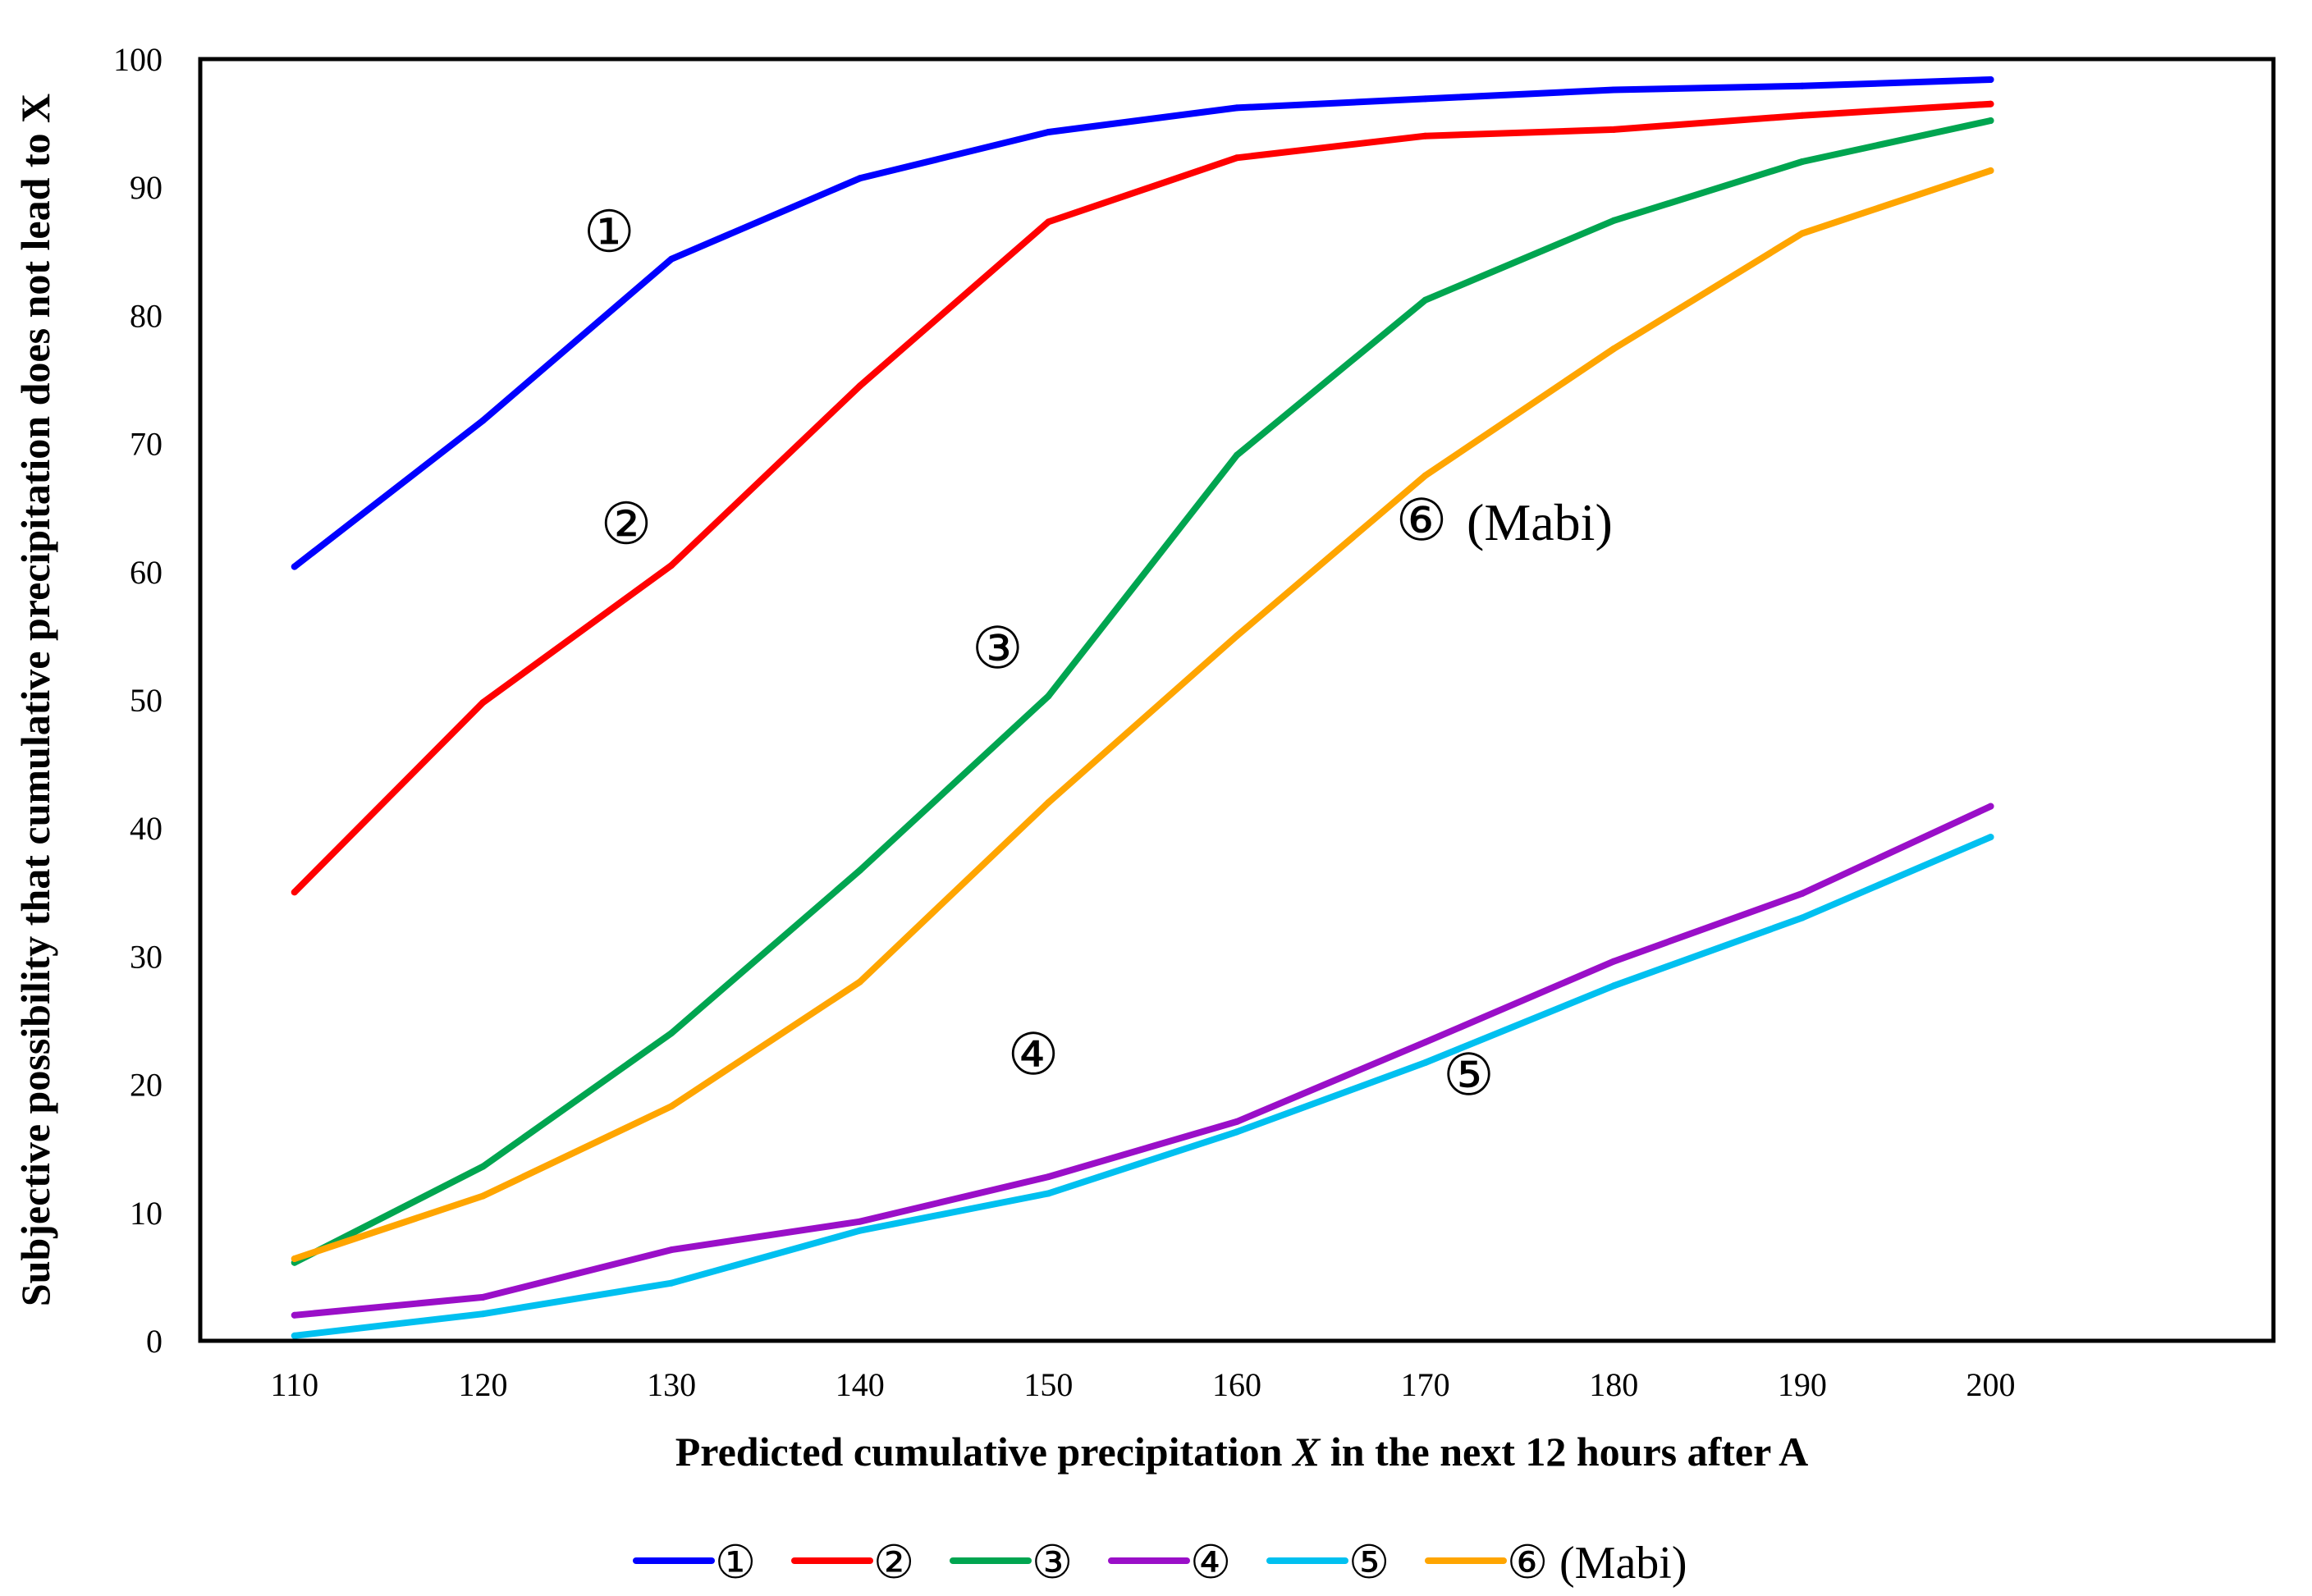  I want to click on annotation-6: ⑤, so click(1469, 1075).